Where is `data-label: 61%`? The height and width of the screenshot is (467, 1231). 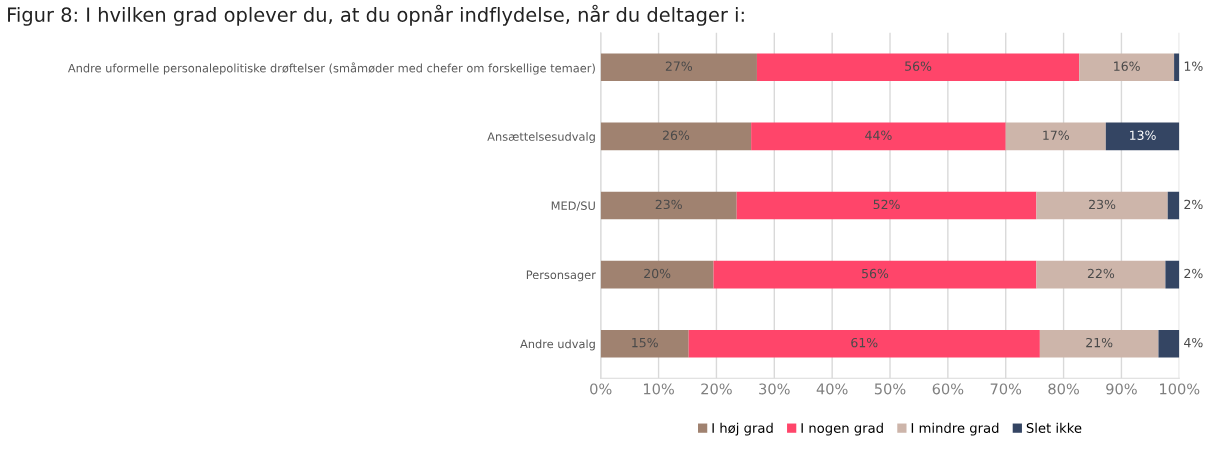
data-label: 61% is located at coordinates (864, 342).